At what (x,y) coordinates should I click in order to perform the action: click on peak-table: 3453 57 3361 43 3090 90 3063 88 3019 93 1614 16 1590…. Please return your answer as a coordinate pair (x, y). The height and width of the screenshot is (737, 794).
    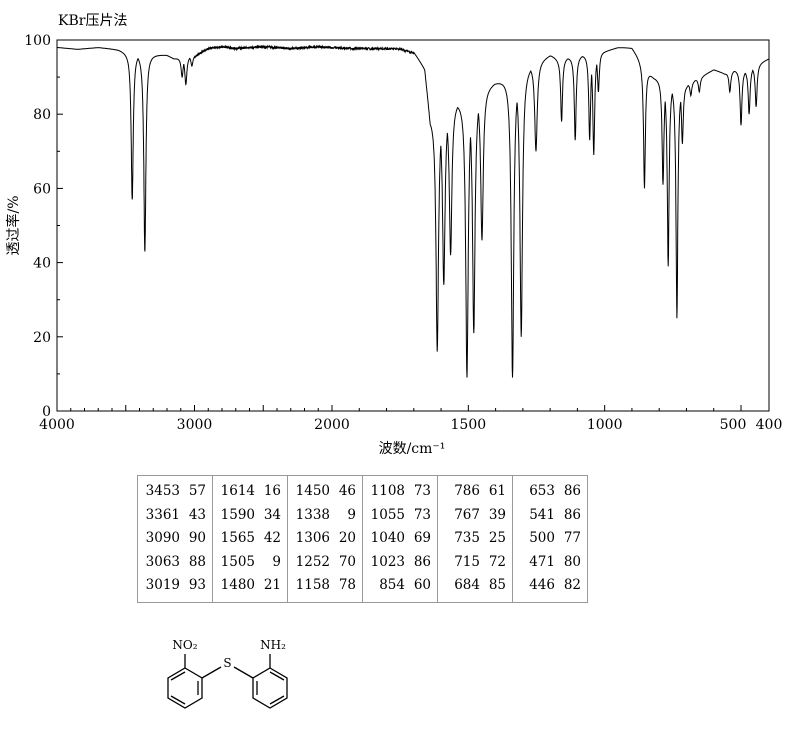
    Looking at the image, I should click on (362, 539).